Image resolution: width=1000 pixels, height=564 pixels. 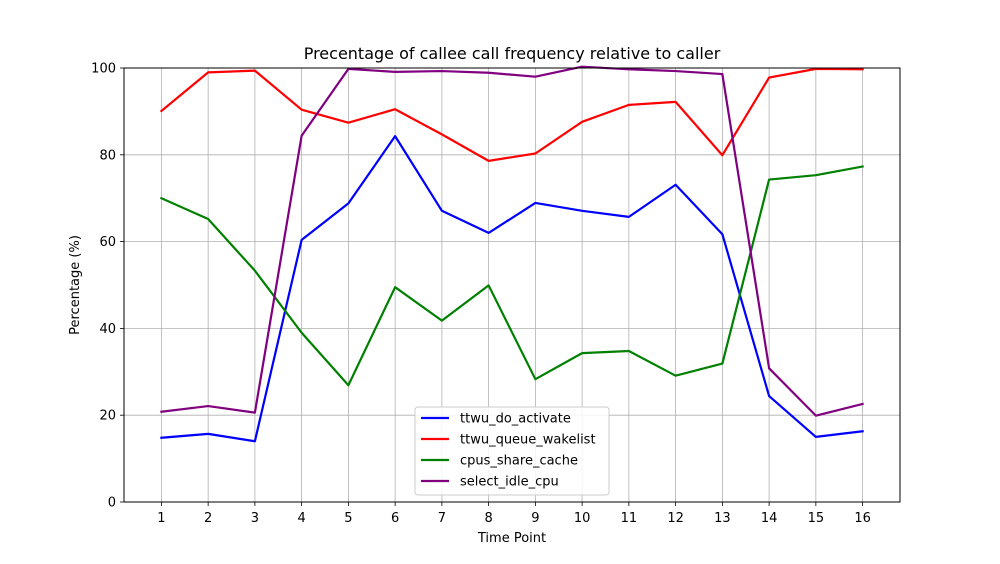 What do you see at coordinates (515, 419) in the screenshot?
I see `legend-label: ttwu_do_activate` at bounding box center [515, 419].